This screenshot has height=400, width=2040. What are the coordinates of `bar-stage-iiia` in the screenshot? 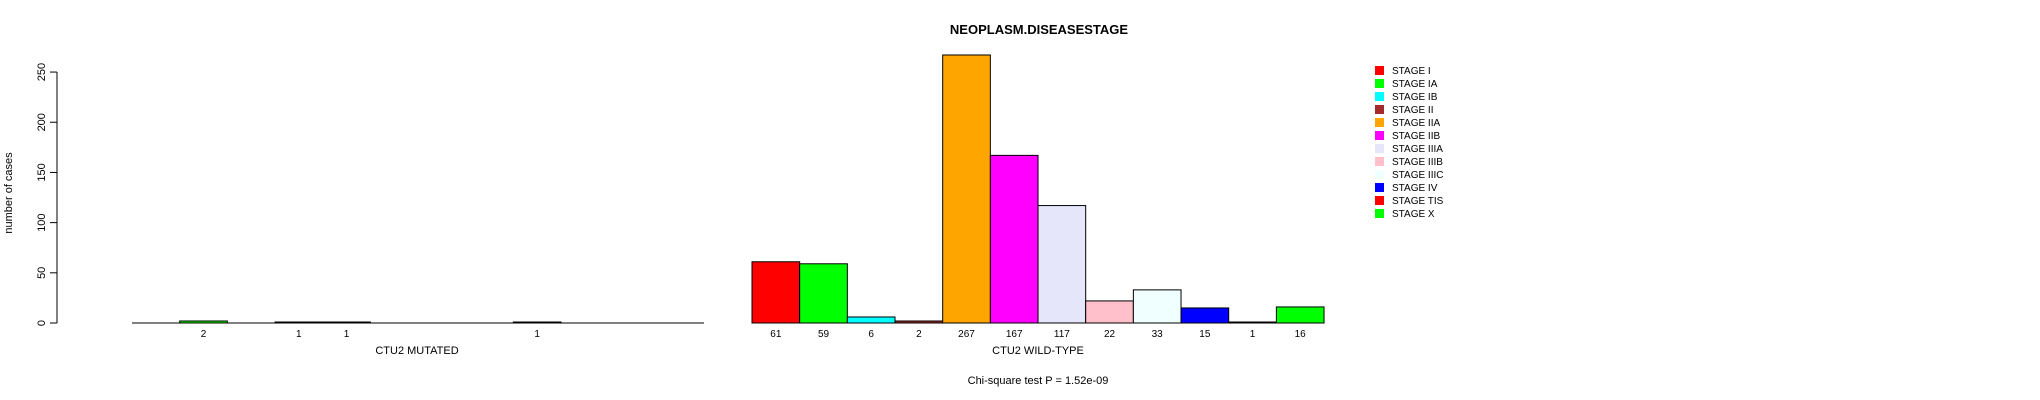 It's located at (1062, 264).